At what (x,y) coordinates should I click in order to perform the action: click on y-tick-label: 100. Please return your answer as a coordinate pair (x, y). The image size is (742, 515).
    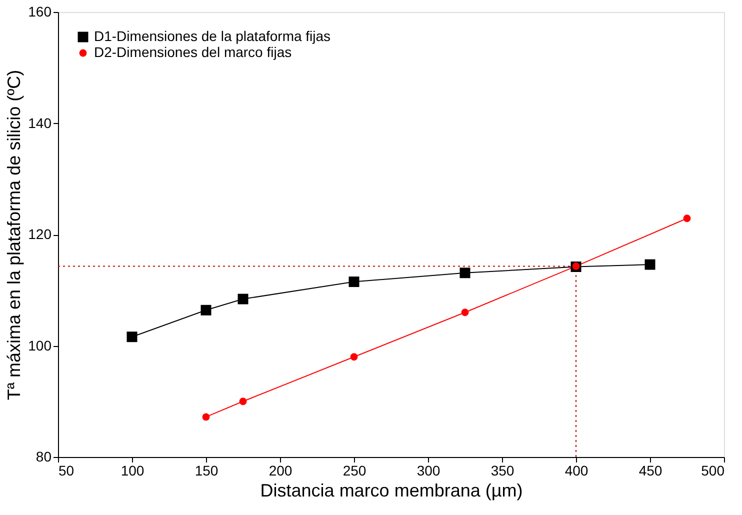
    Looking at the image, I should click on (40, 345).